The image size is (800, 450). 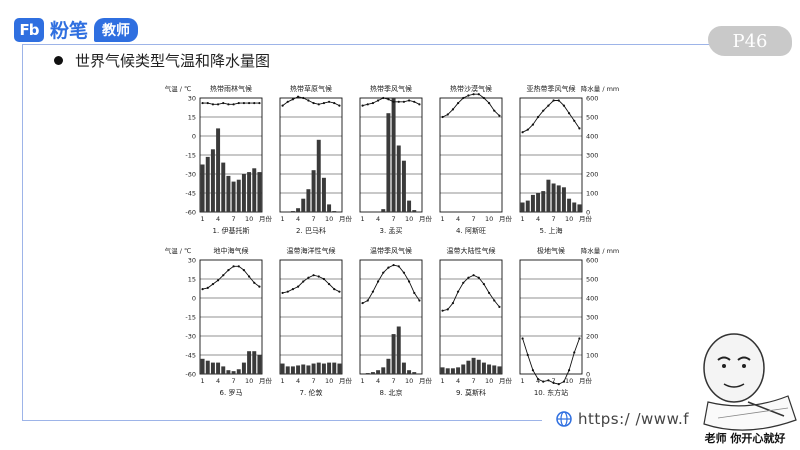 I want to click on temp-tick-label: -30, so click(x=190, y=337).